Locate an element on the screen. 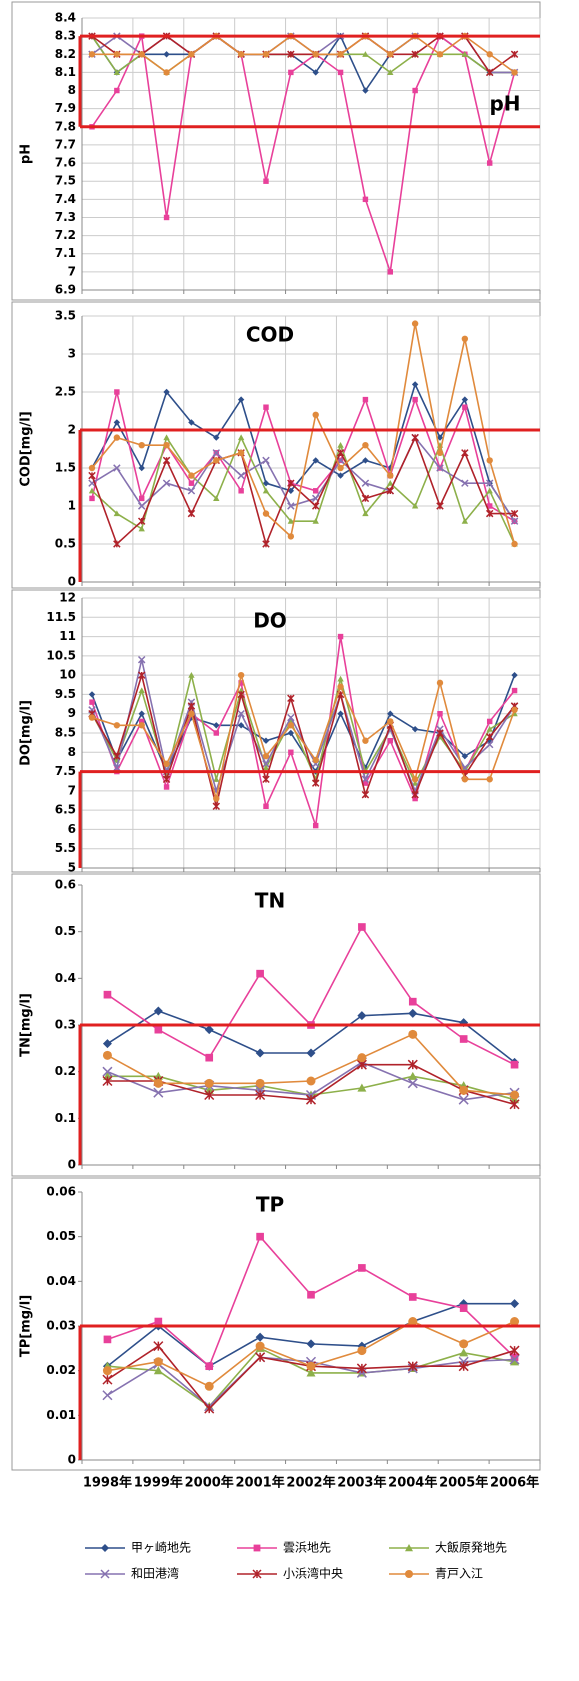 This screenshot has height=1681, width=579. y-tick-label: 7 is located at coordinates (72, 790).